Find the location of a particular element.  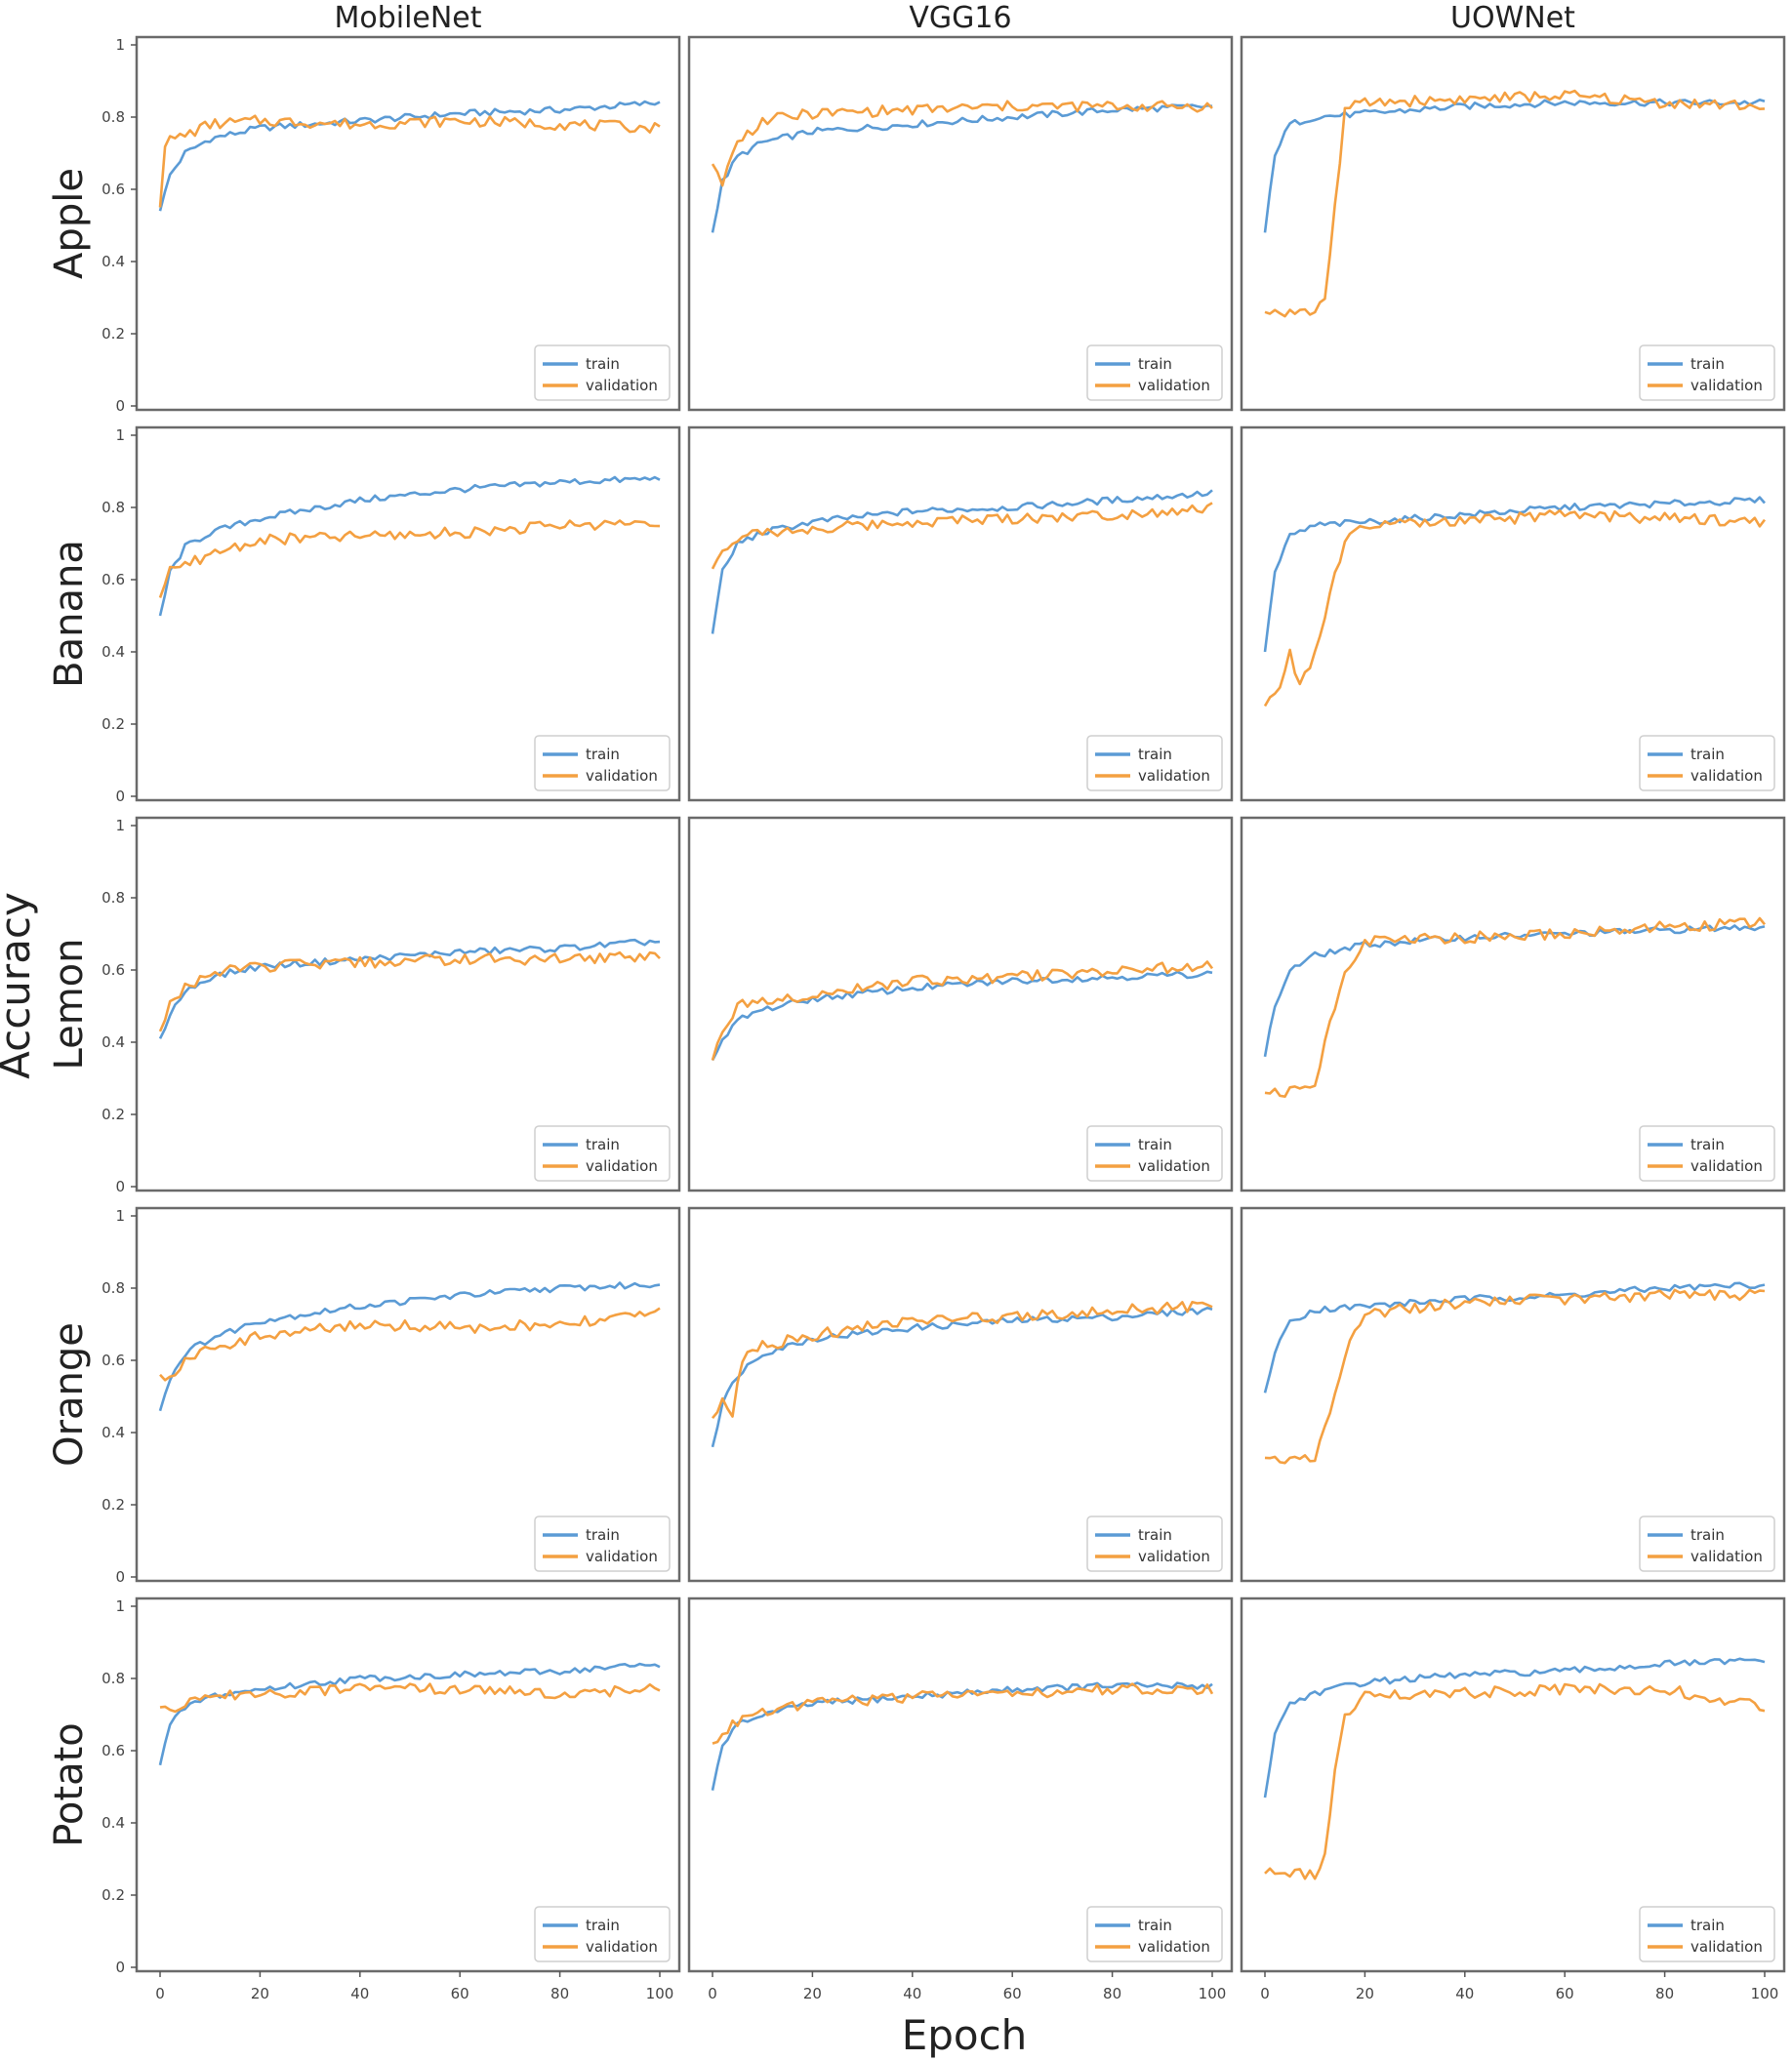

row-label-potato: Potato is located at coordinates (69, 1784).